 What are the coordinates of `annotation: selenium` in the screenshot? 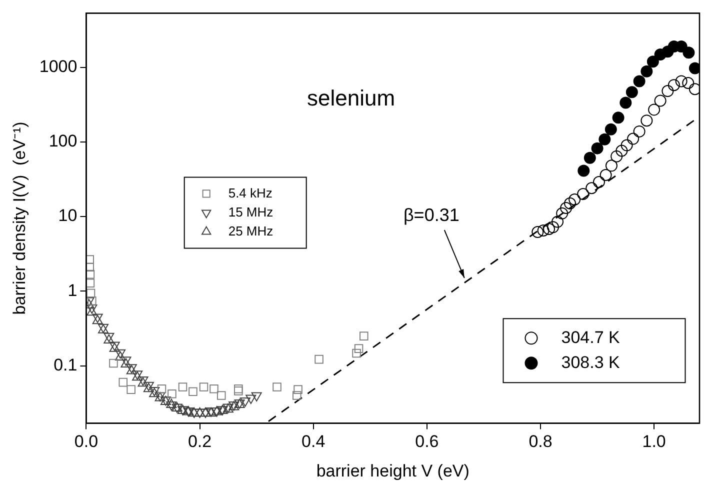 It's located at (351, 97).